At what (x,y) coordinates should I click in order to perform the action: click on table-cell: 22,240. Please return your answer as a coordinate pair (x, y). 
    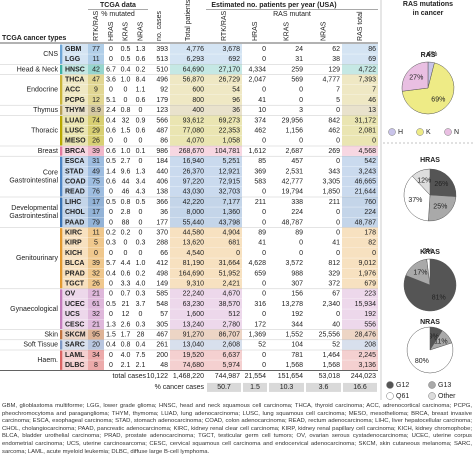
    Looking at the image, I should click on (194, 294).